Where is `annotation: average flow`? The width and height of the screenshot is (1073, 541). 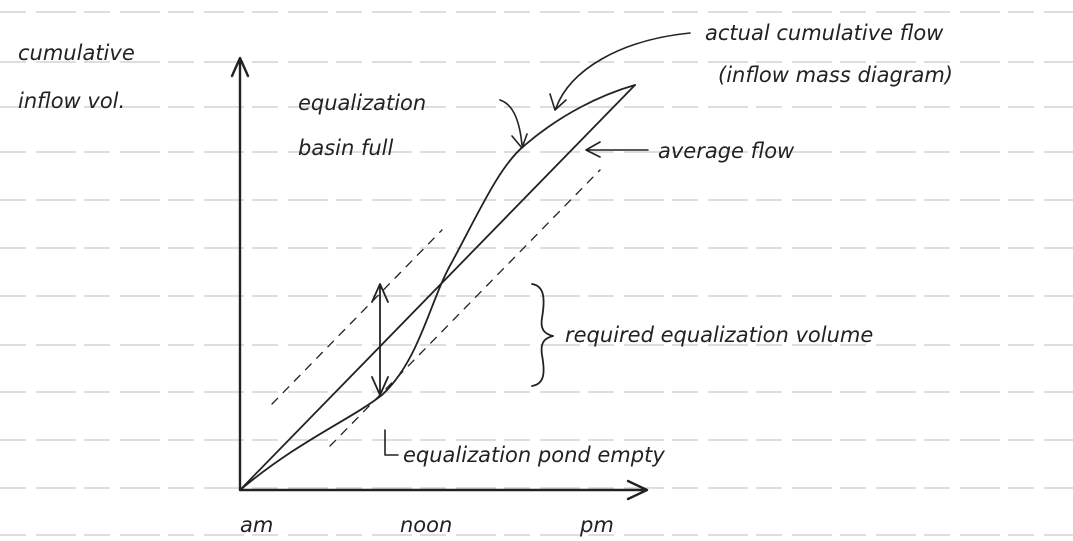
annotation: average flow is located at coordinates (726, 151).